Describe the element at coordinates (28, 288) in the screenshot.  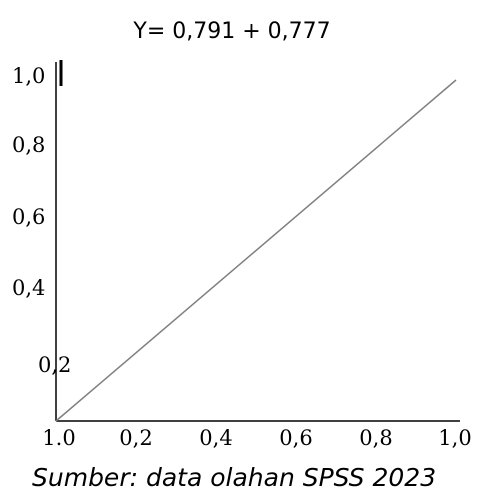
I see `y-tick-label: 0,4` at that location.